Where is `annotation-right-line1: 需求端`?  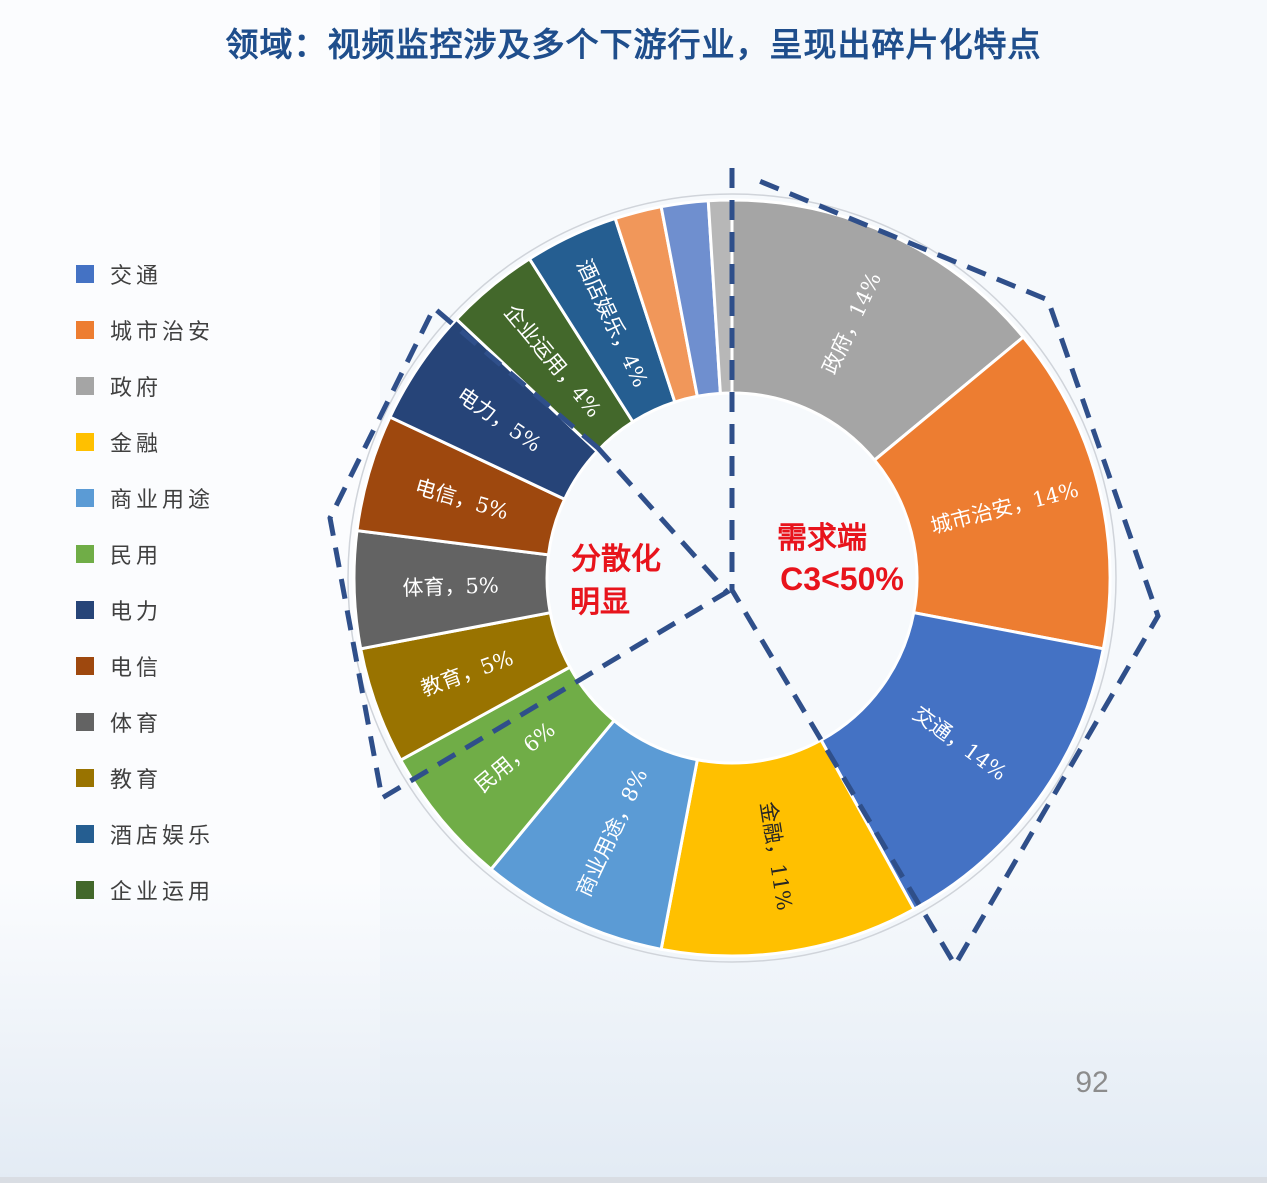
annotation-right-line1: 需求端 is located at coordinates (822, 538).